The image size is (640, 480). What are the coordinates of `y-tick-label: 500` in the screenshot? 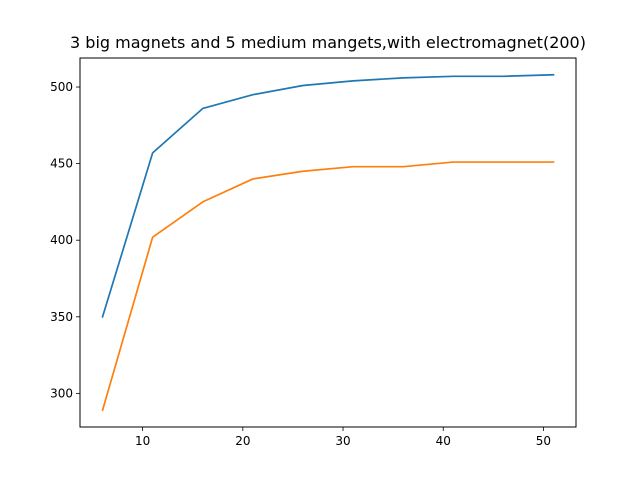 It's located at (61, 87).